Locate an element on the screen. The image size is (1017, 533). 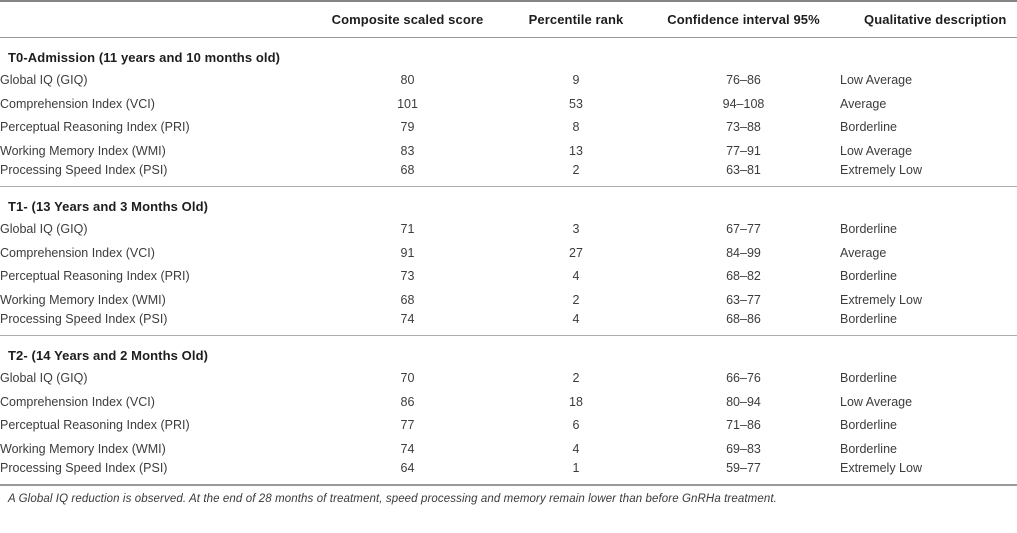
score-cell: 83 is located at coordinates (407, 150).